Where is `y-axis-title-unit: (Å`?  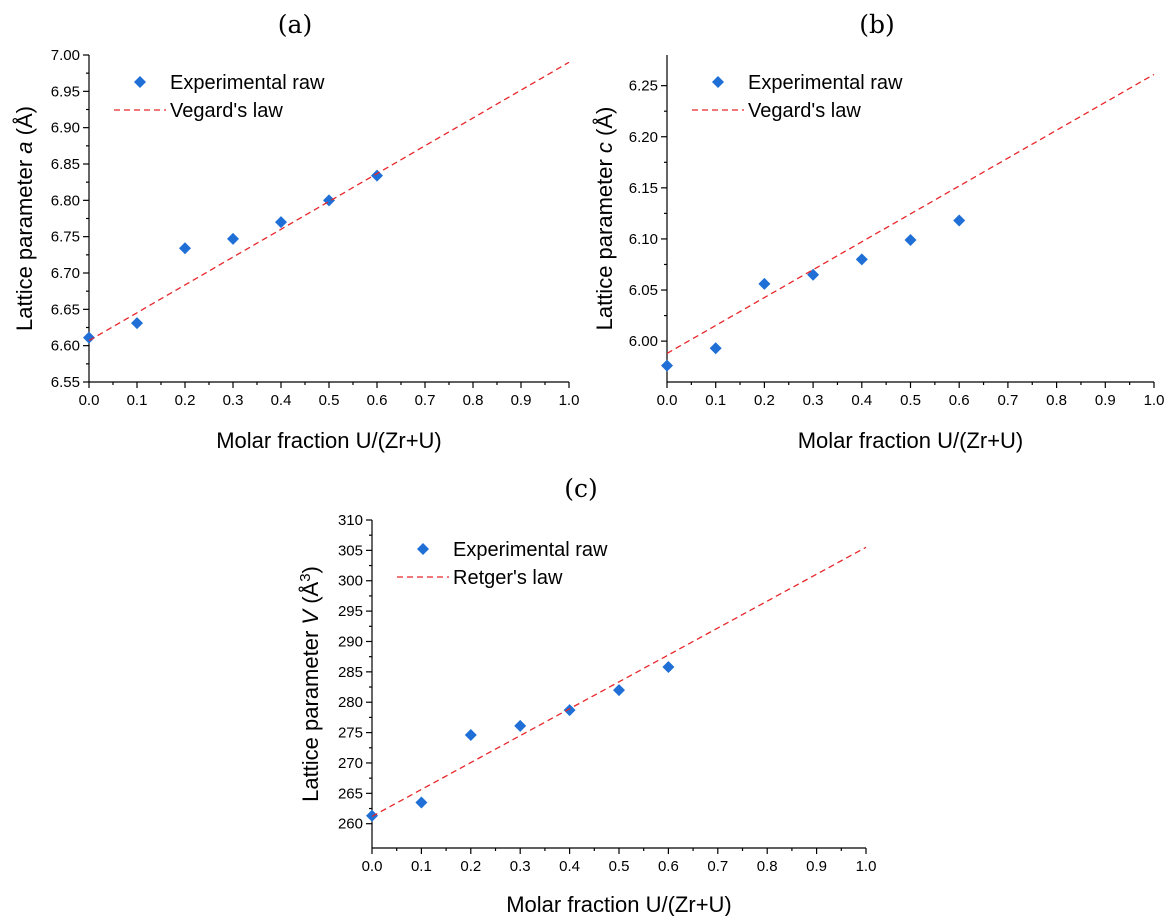
y-axis-title-unit: (Å is located at coordinates (310, 595).